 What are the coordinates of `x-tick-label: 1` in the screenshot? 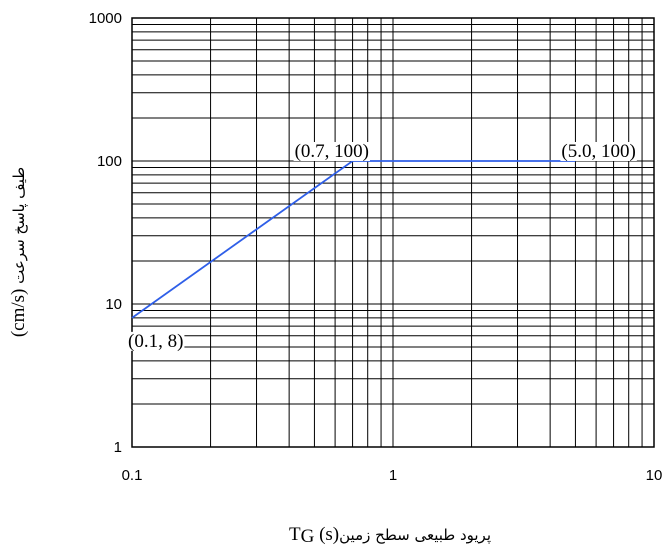 It's located at (393, 475).